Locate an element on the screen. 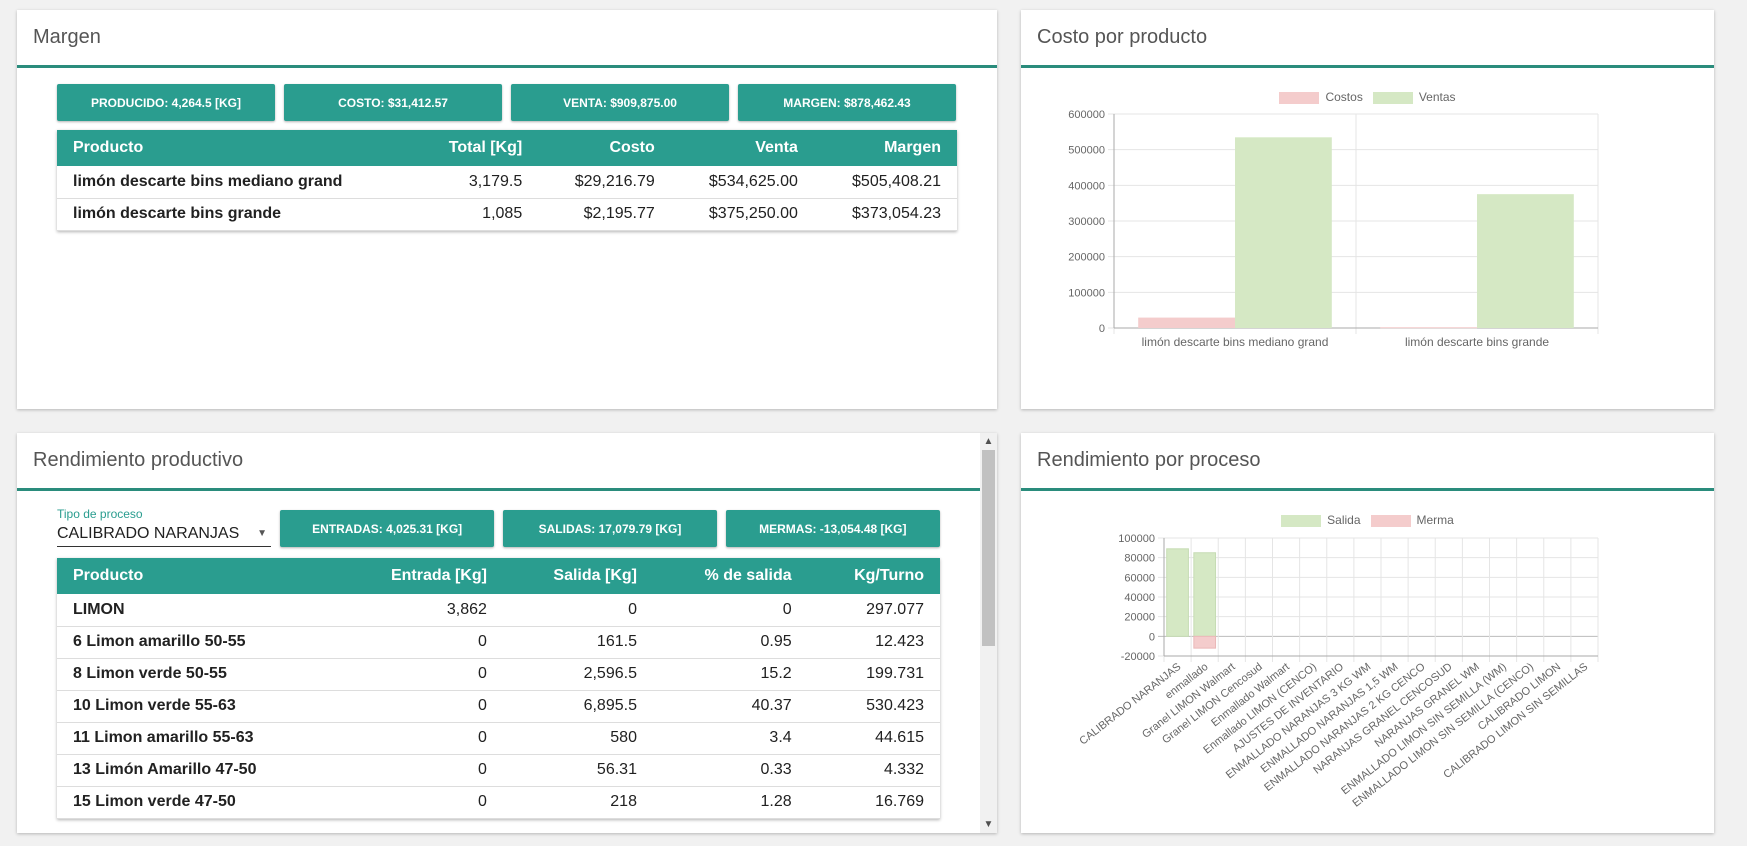  cell-kg-turno: 16.769 is located at coordinates (873, 802).